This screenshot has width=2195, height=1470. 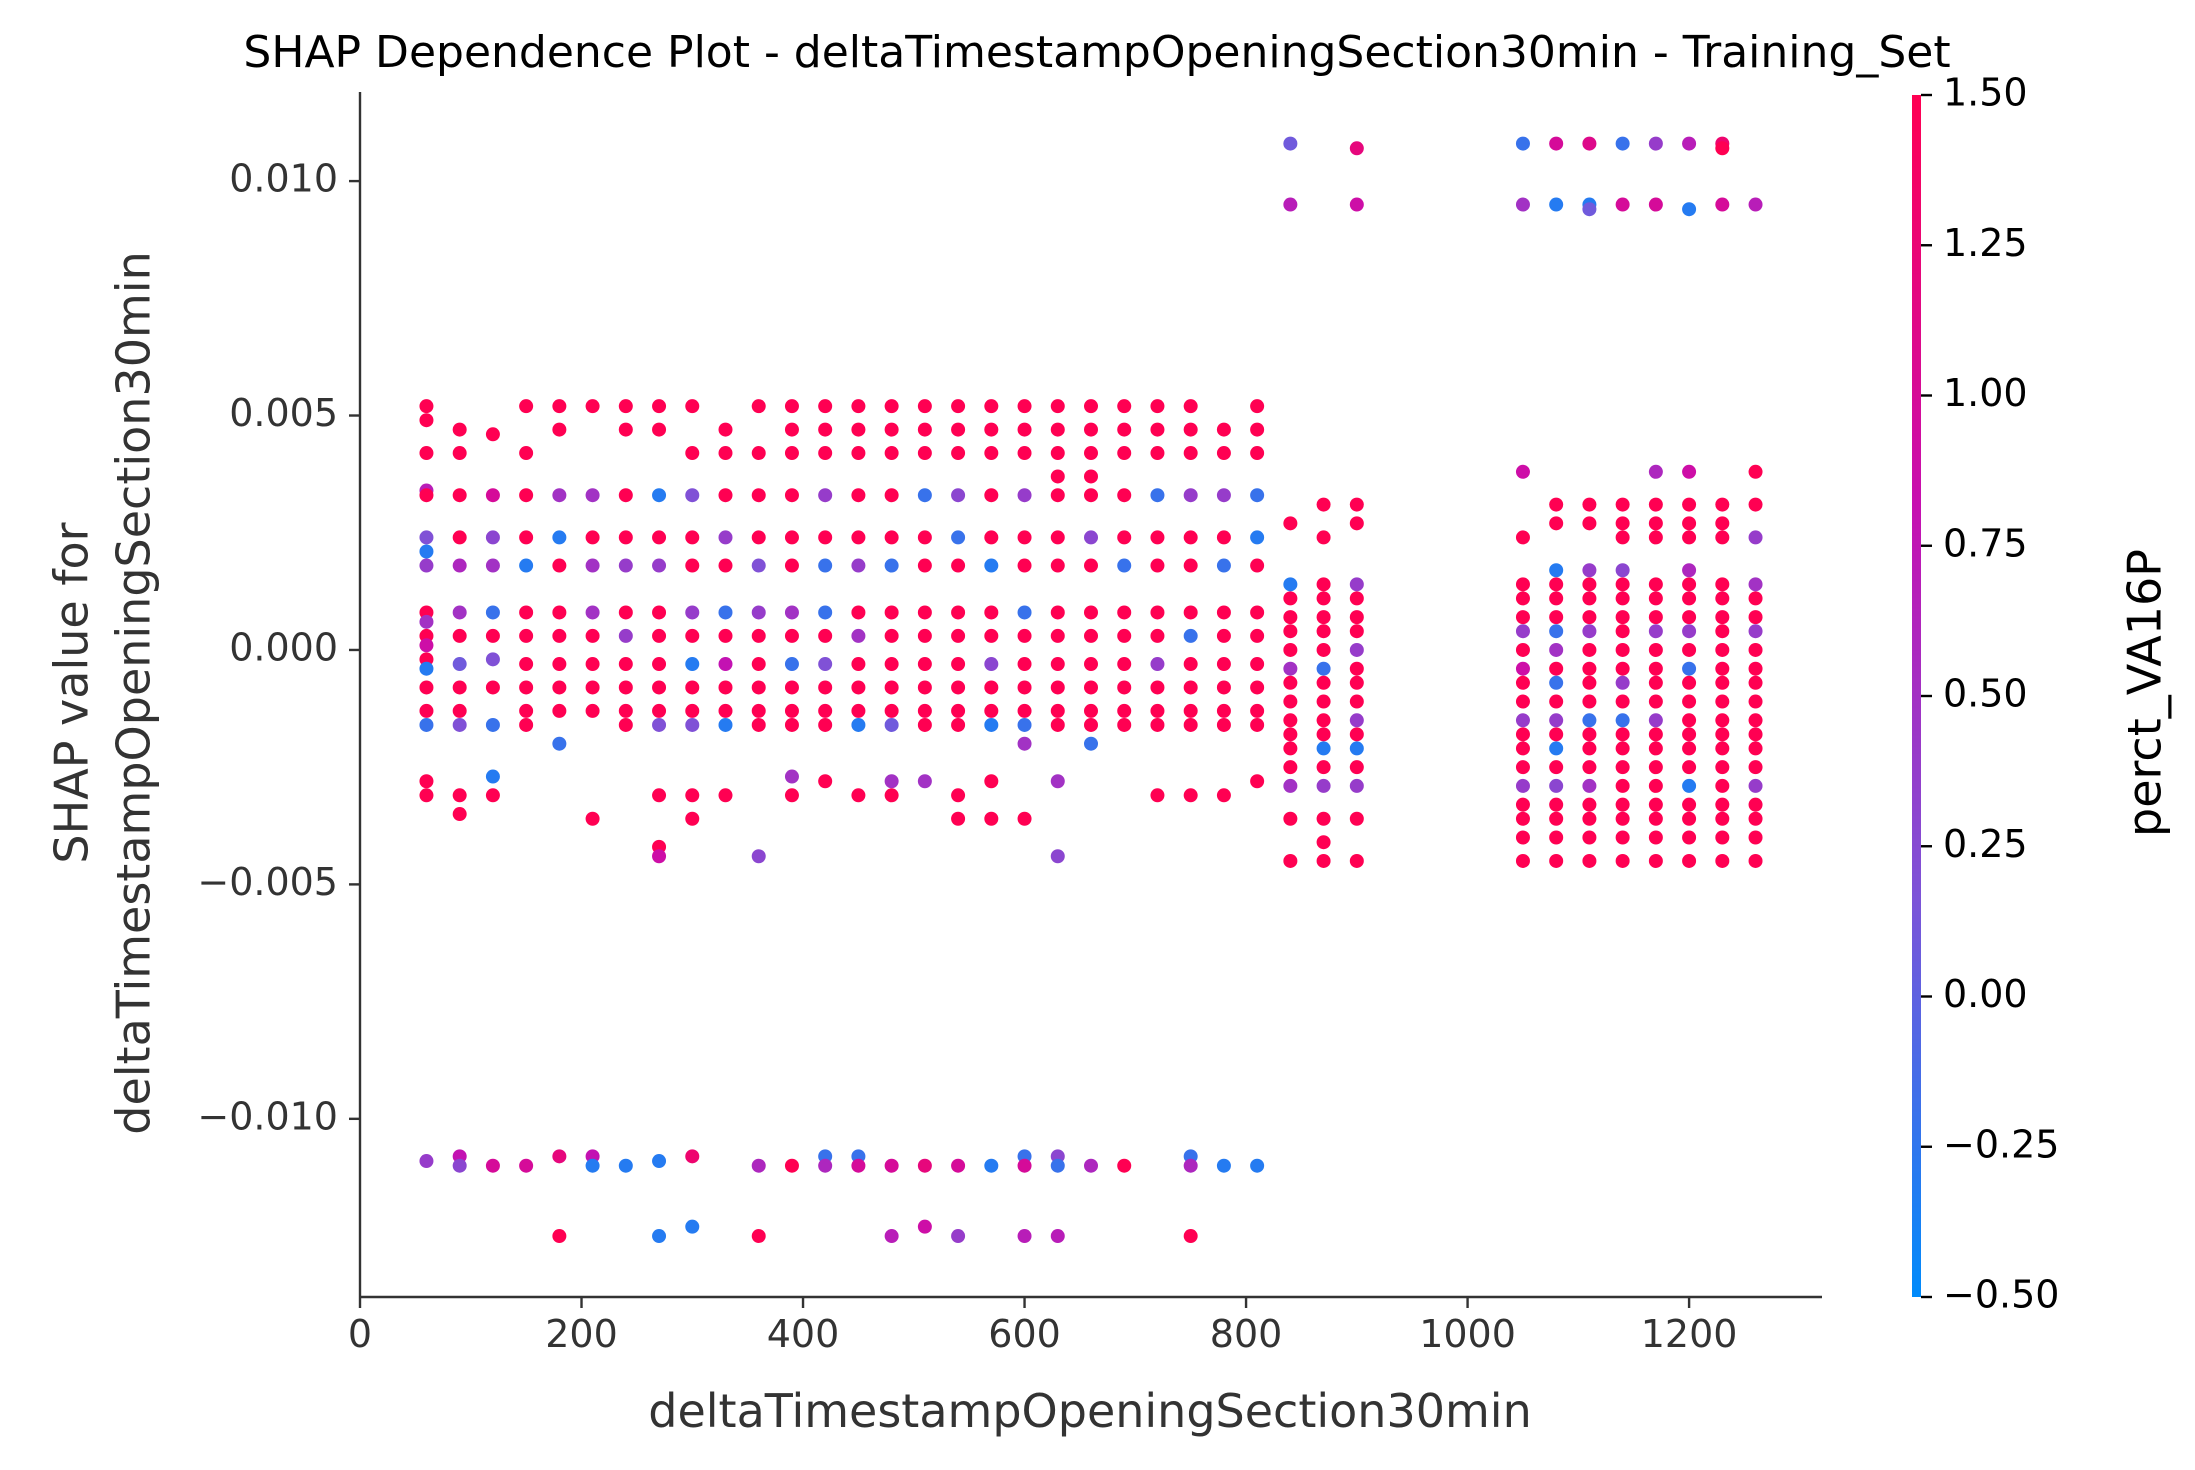 I want to click on colorbar-tick-label: 1.50, so click(x=1985, y=93).